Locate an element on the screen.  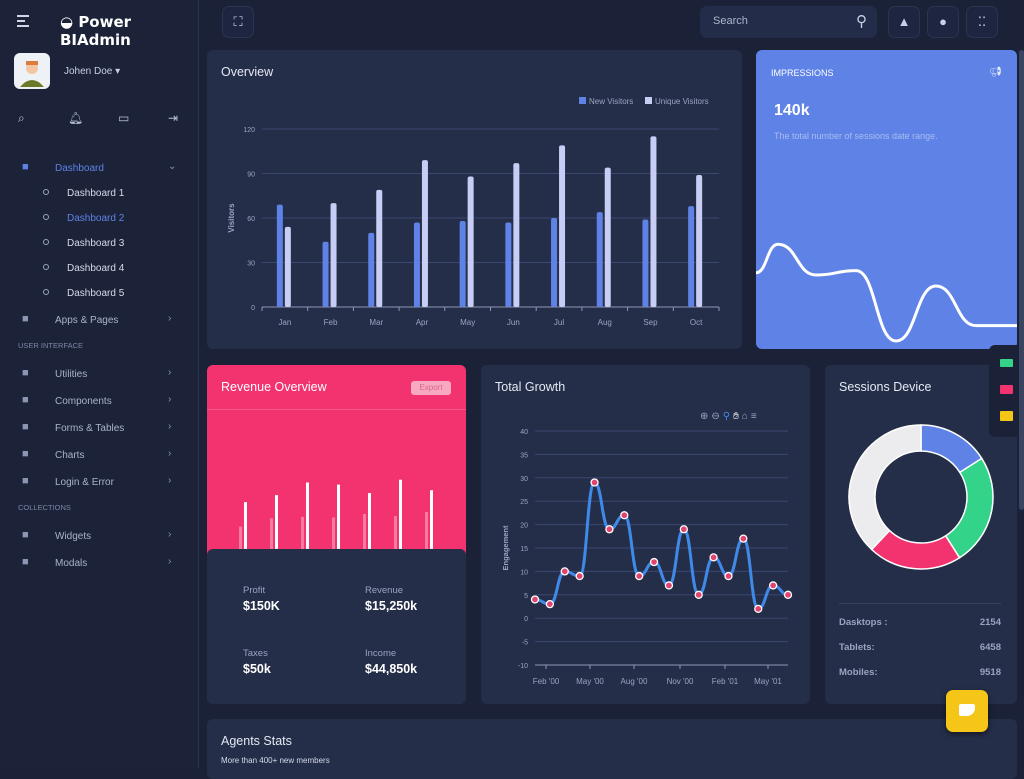
logout-icon: ⇥ is located at coordinates (173, 118).